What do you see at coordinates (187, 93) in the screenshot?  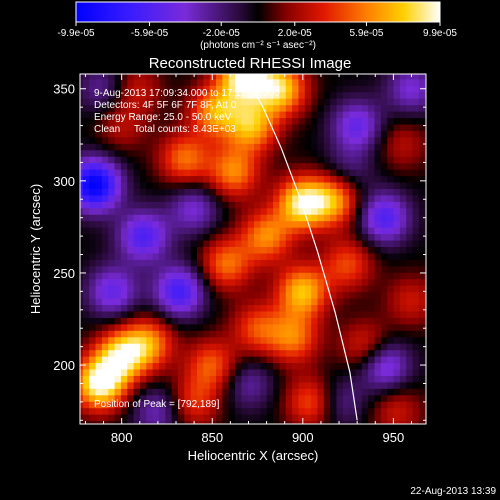 I see `annotation-time-range: 9-Aug-2013 17:09:34.000 to 17:15:34.000` at bounding box center [187, 93].